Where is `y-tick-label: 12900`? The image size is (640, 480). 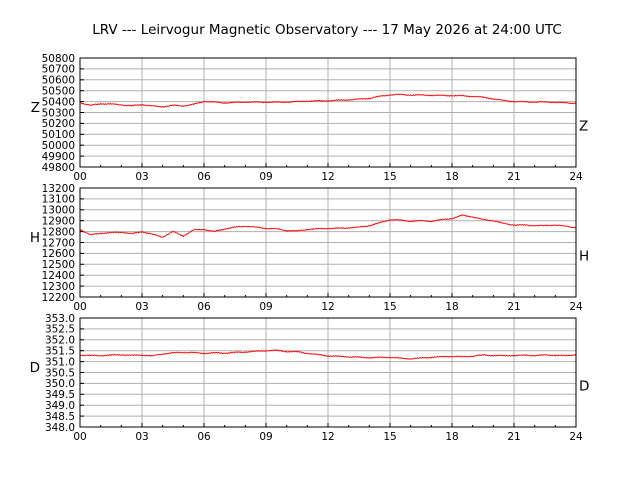
y-tick-label: 12900 is located at coordinates (58, 222).